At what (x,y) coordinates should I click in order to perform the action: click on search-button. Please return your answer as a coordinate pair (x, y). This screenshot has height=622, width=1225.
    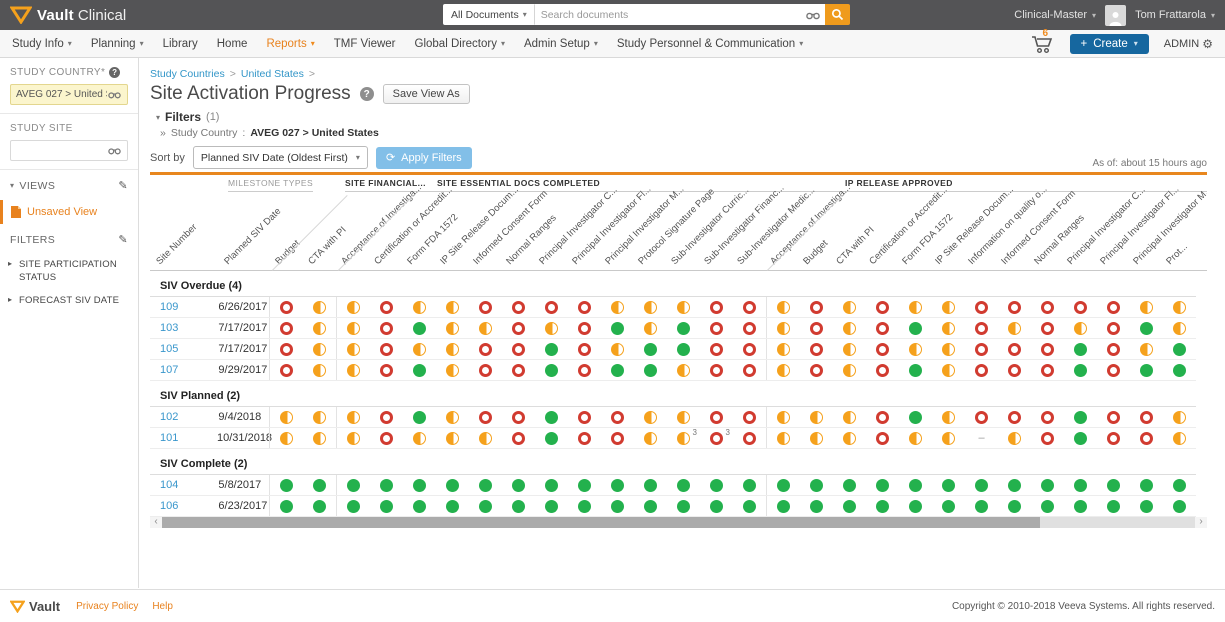
    Looking at the image, I should click on (837, 14).